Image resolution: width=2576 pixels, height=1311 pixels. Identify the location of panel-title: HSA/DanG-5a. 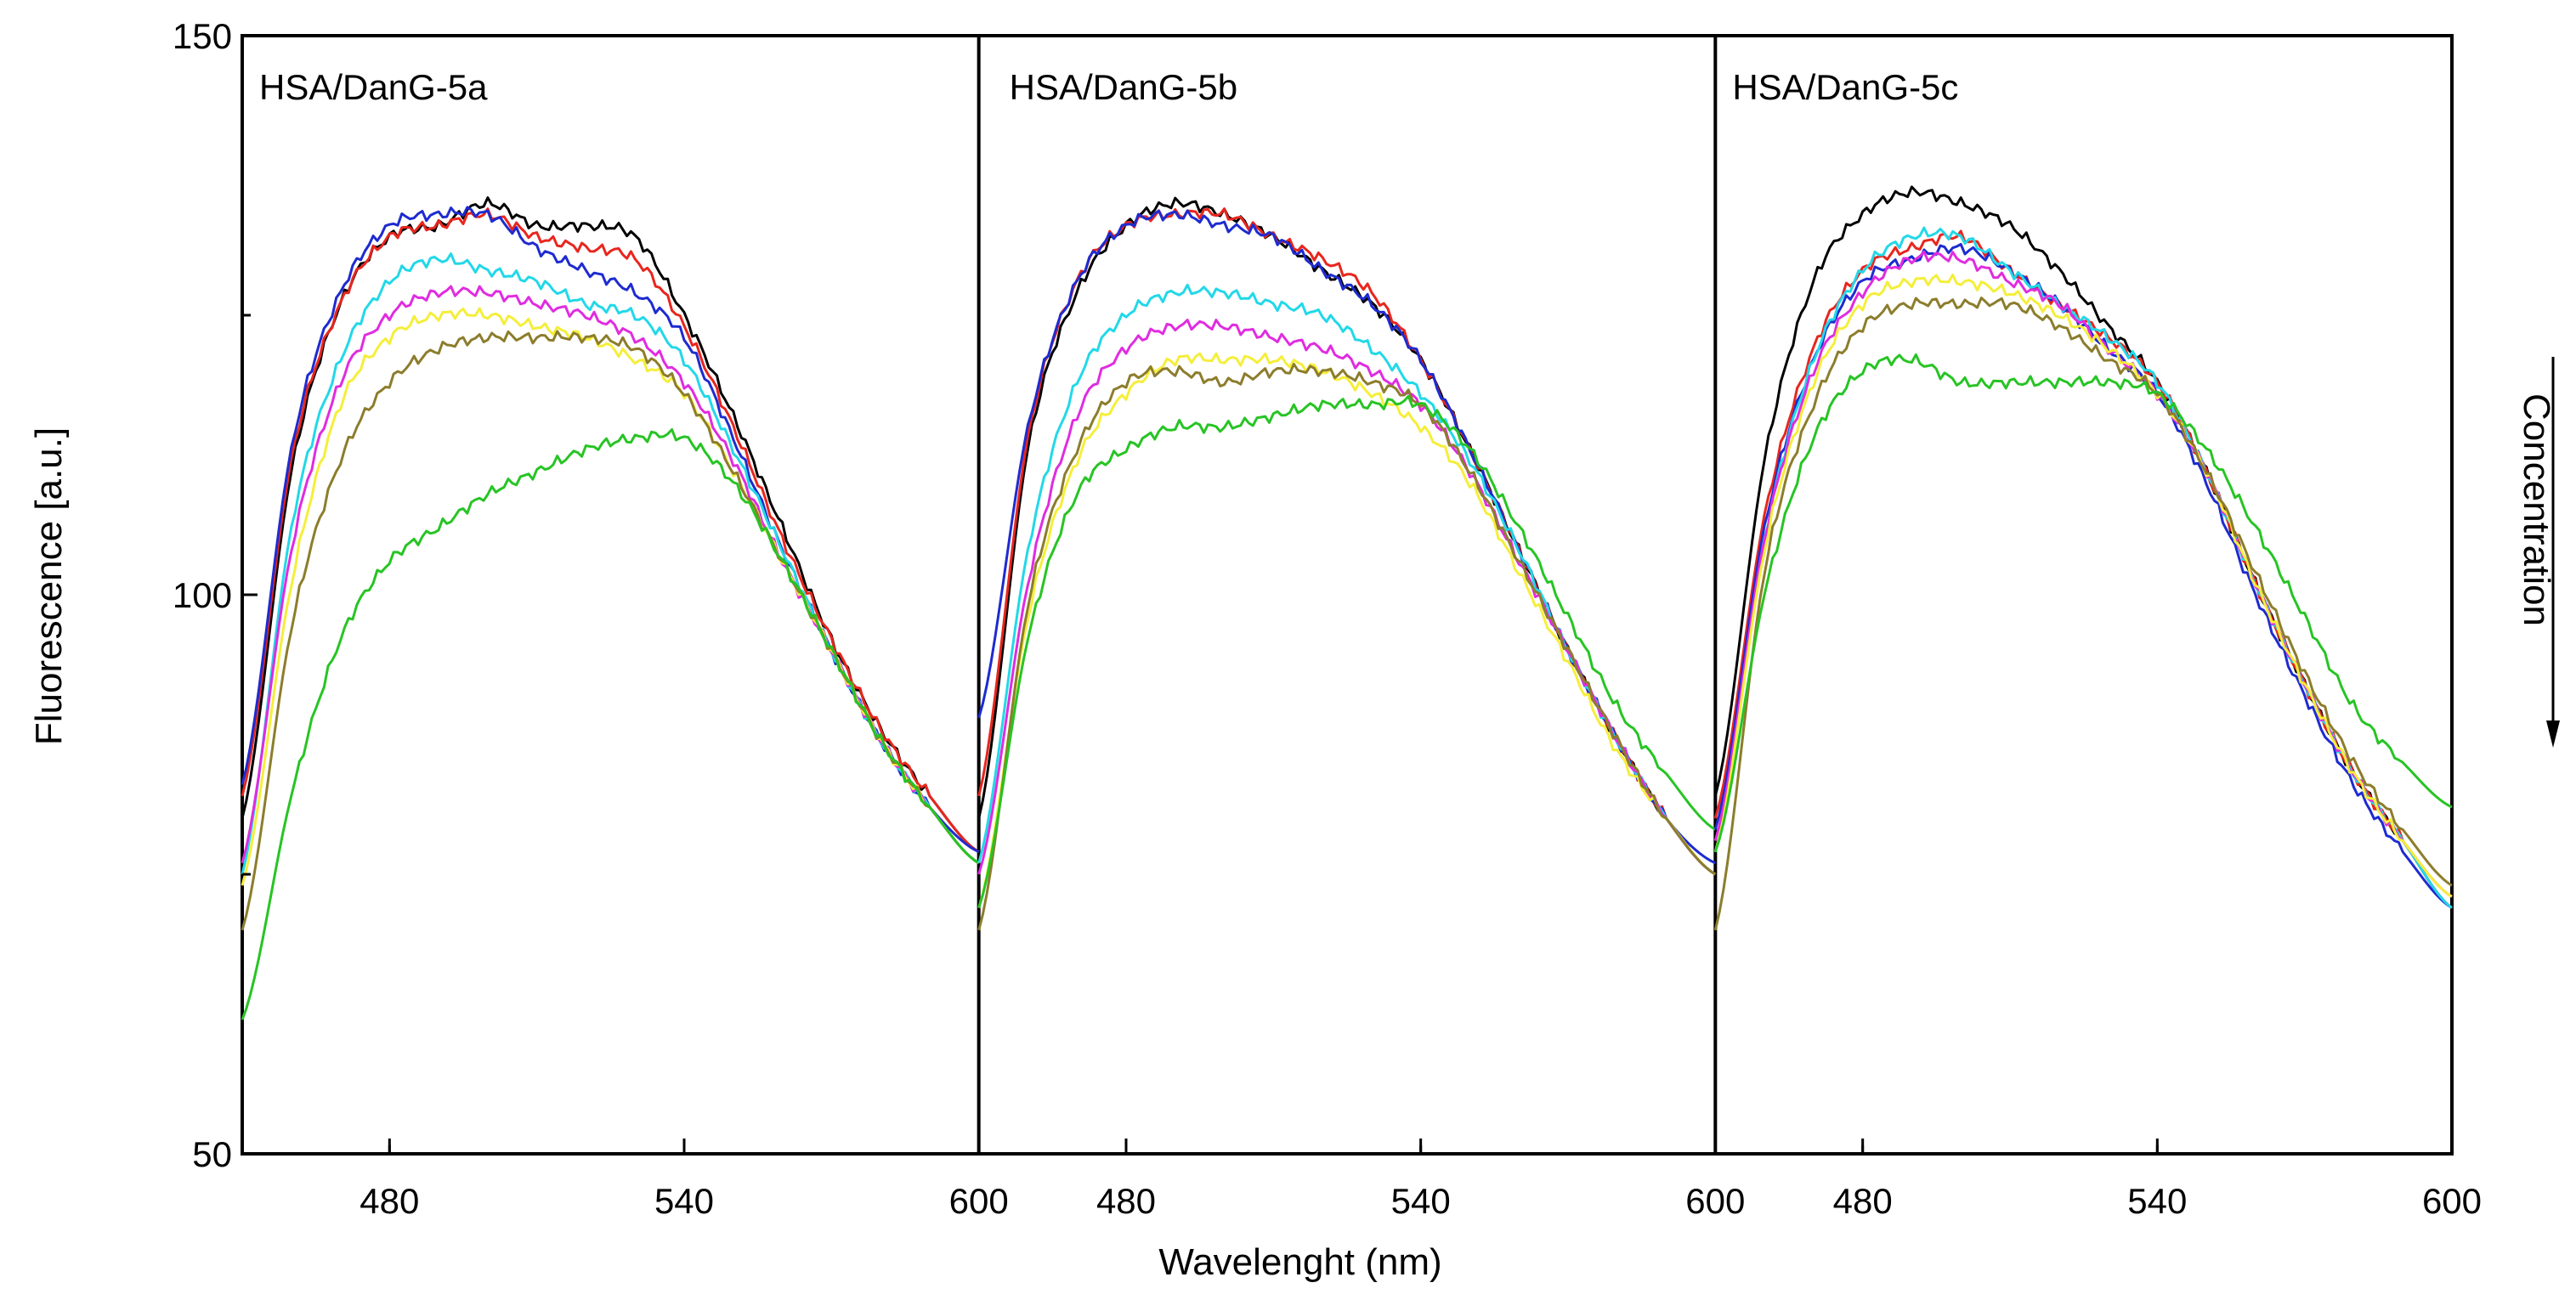
(373, 87).